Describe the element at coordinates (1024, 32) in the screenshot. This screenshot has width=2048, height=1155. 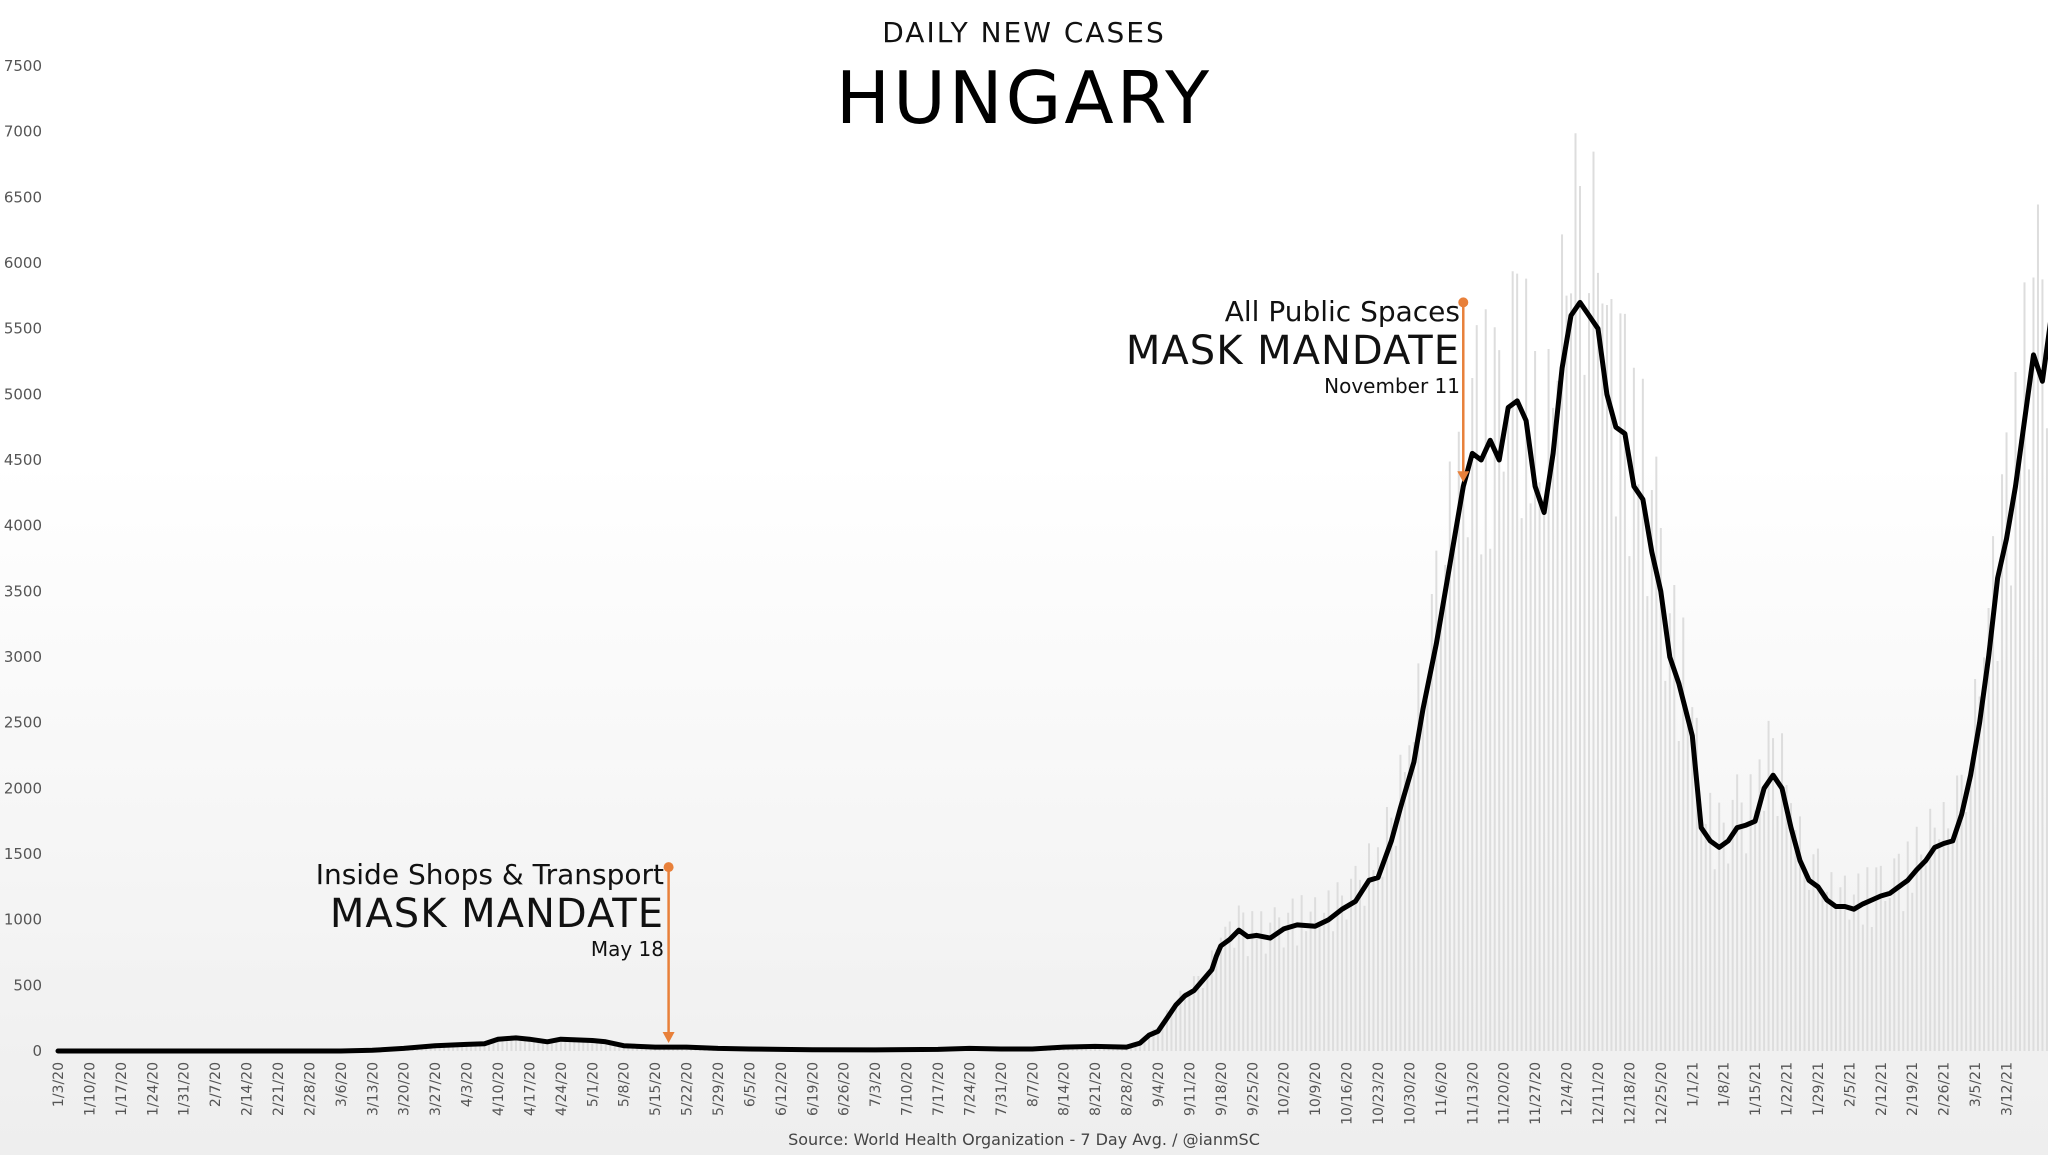
I see `chart-supertitle: DAILY NEW CASES` at that location.